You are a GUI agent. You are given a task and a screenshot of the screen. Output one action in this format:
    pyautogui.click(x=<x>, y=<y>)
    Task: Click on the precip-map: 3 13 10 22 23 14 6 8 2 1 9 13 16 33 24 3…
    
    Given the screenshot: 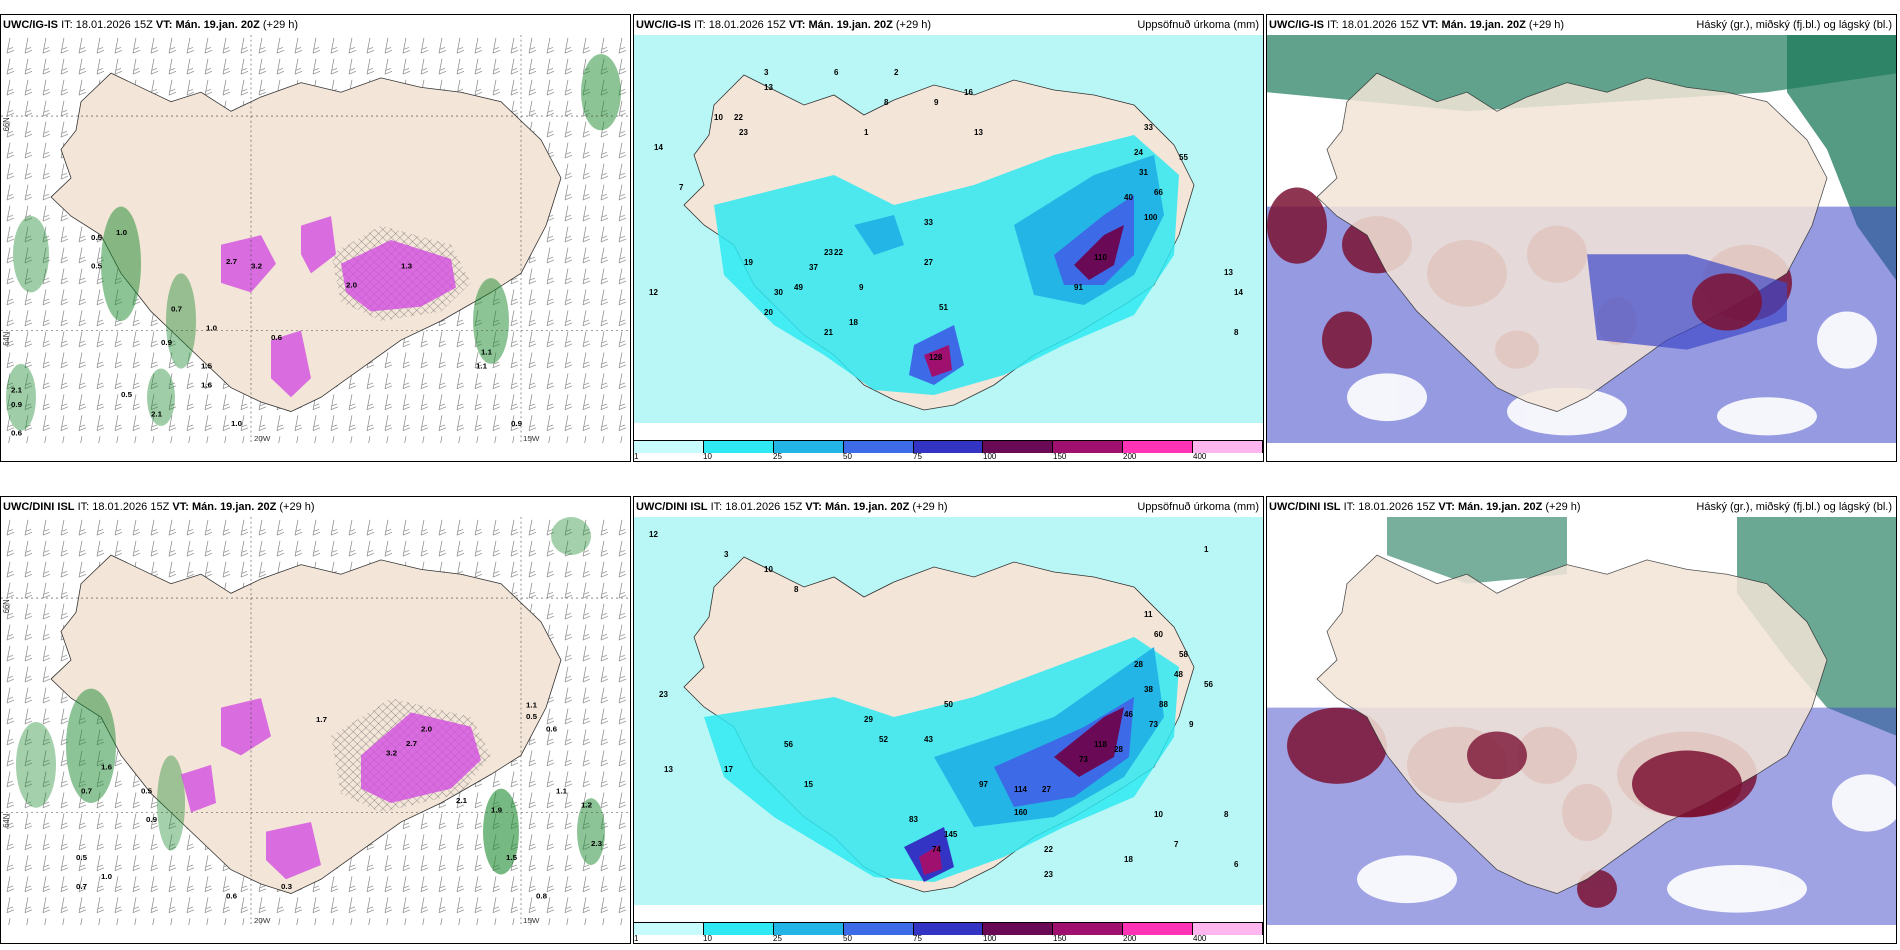 What is the action you would take?
    pyautogui.click(x=948, y=229)
    